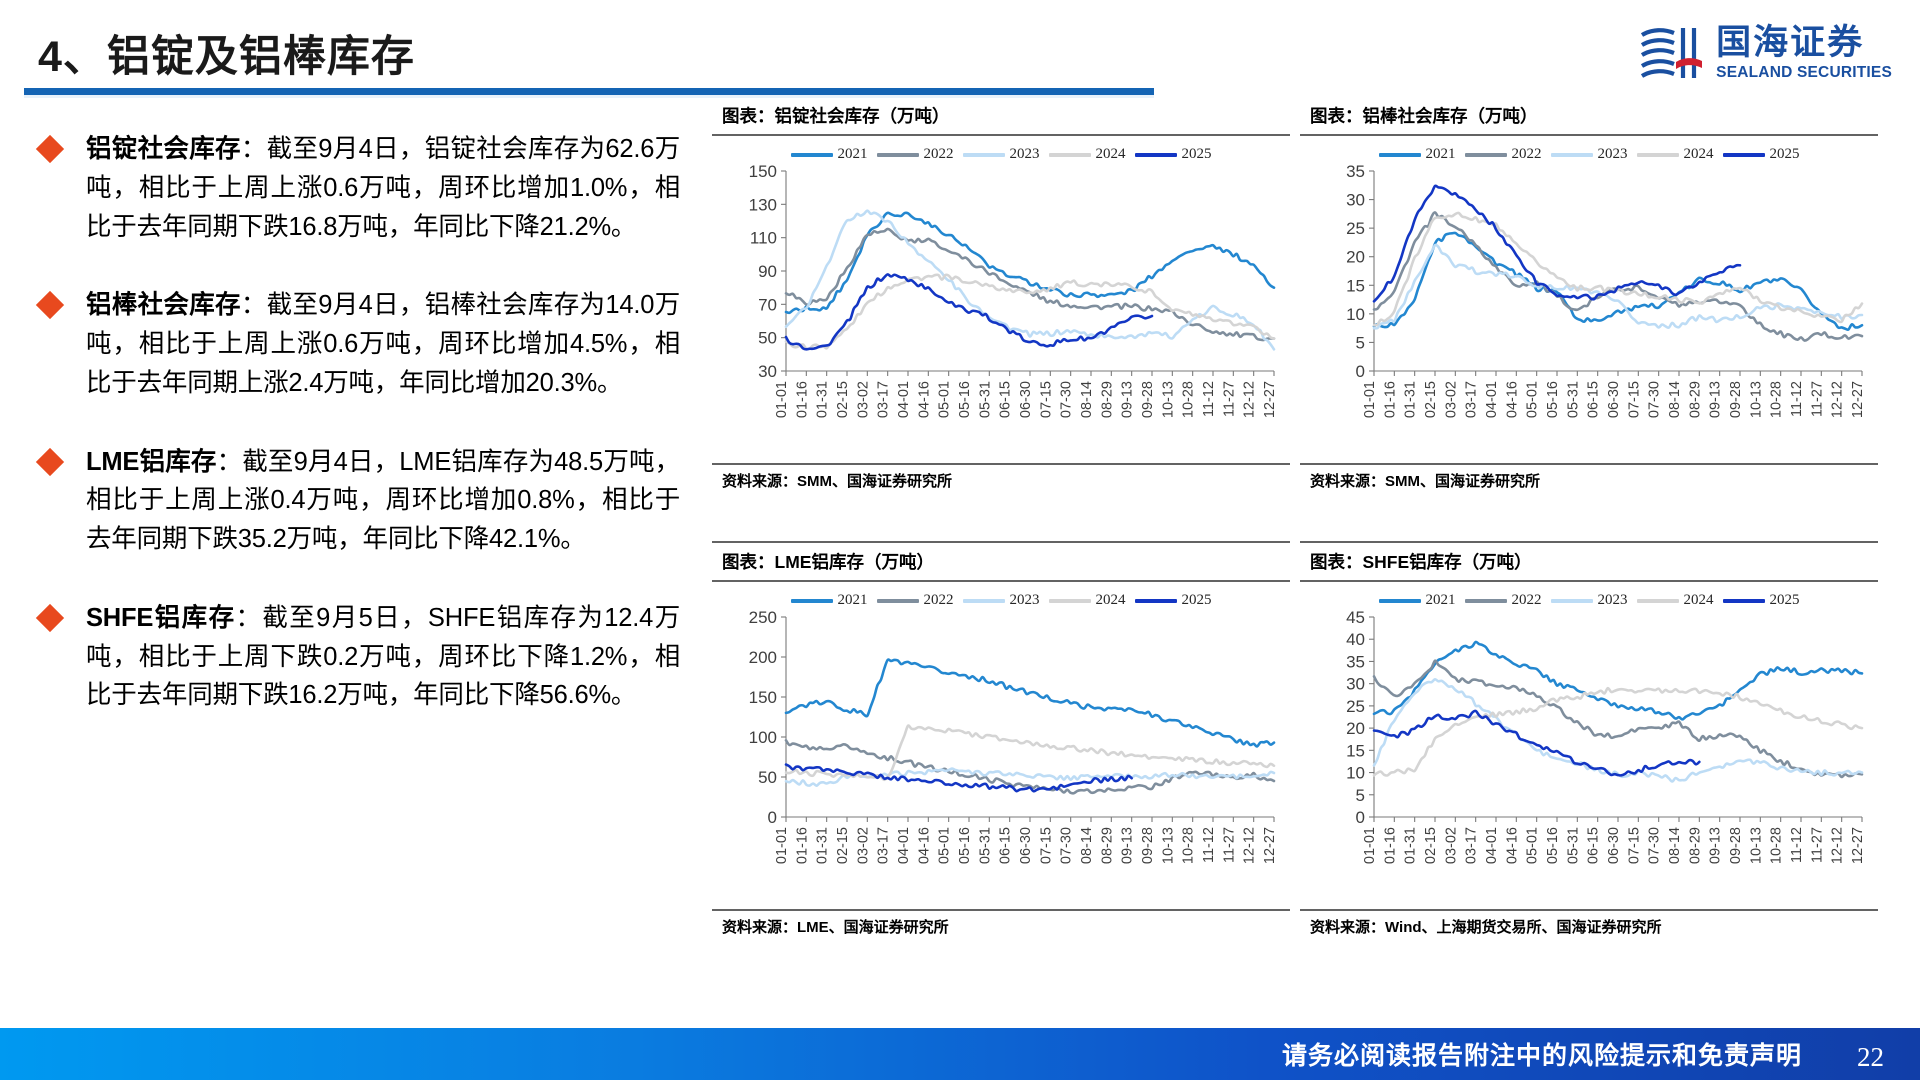  Describe the element at coordinates (1804, 73) in the screenshot. I see `logo-name-en: SEALAND SECURITIES` at that location.